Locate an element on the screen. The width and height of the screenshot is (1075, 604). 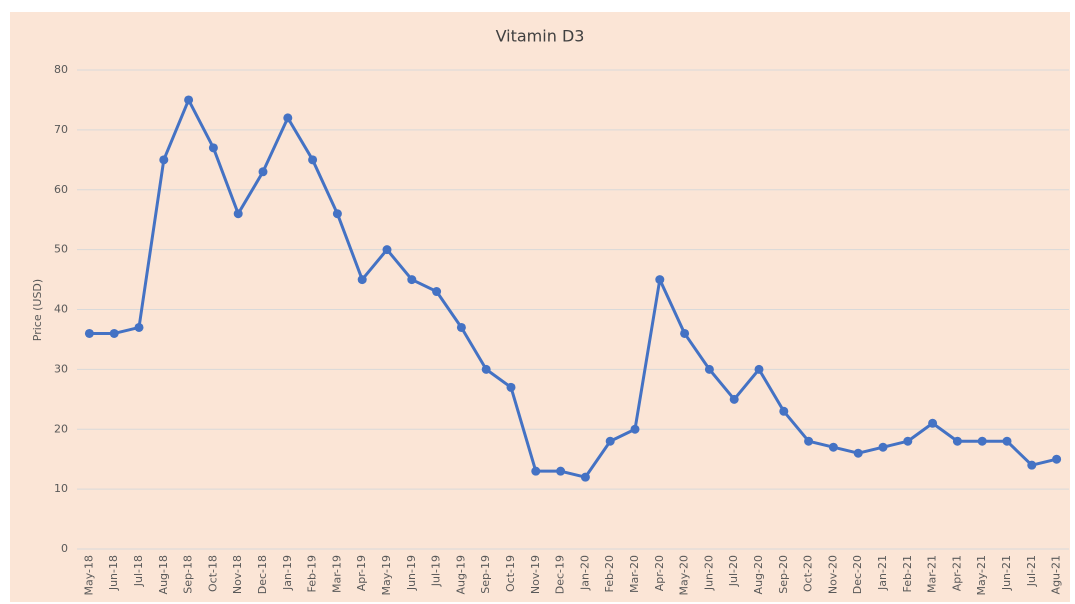
x-tick-label: Feb-21 is located at coordinates (907, 573).